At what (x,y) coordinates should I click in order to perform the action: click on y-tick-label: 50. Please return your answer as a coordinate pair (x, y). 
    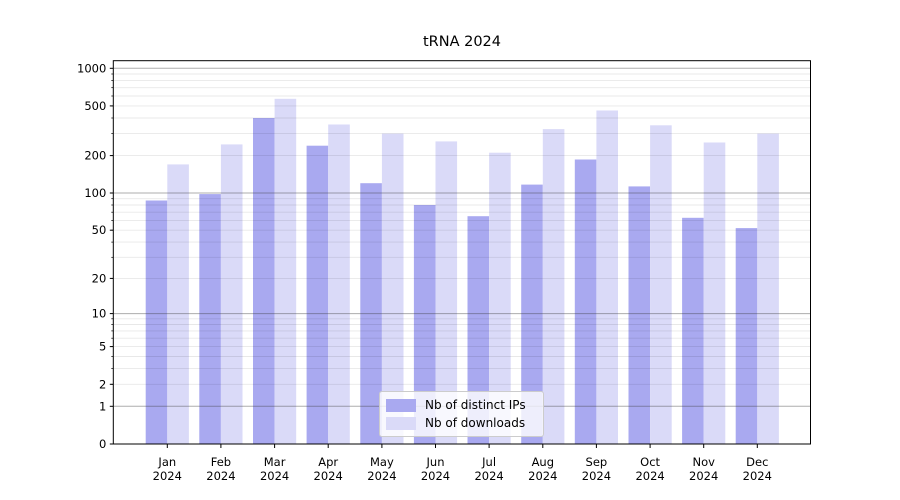
    Looking at the image, I should click on (99, 230).